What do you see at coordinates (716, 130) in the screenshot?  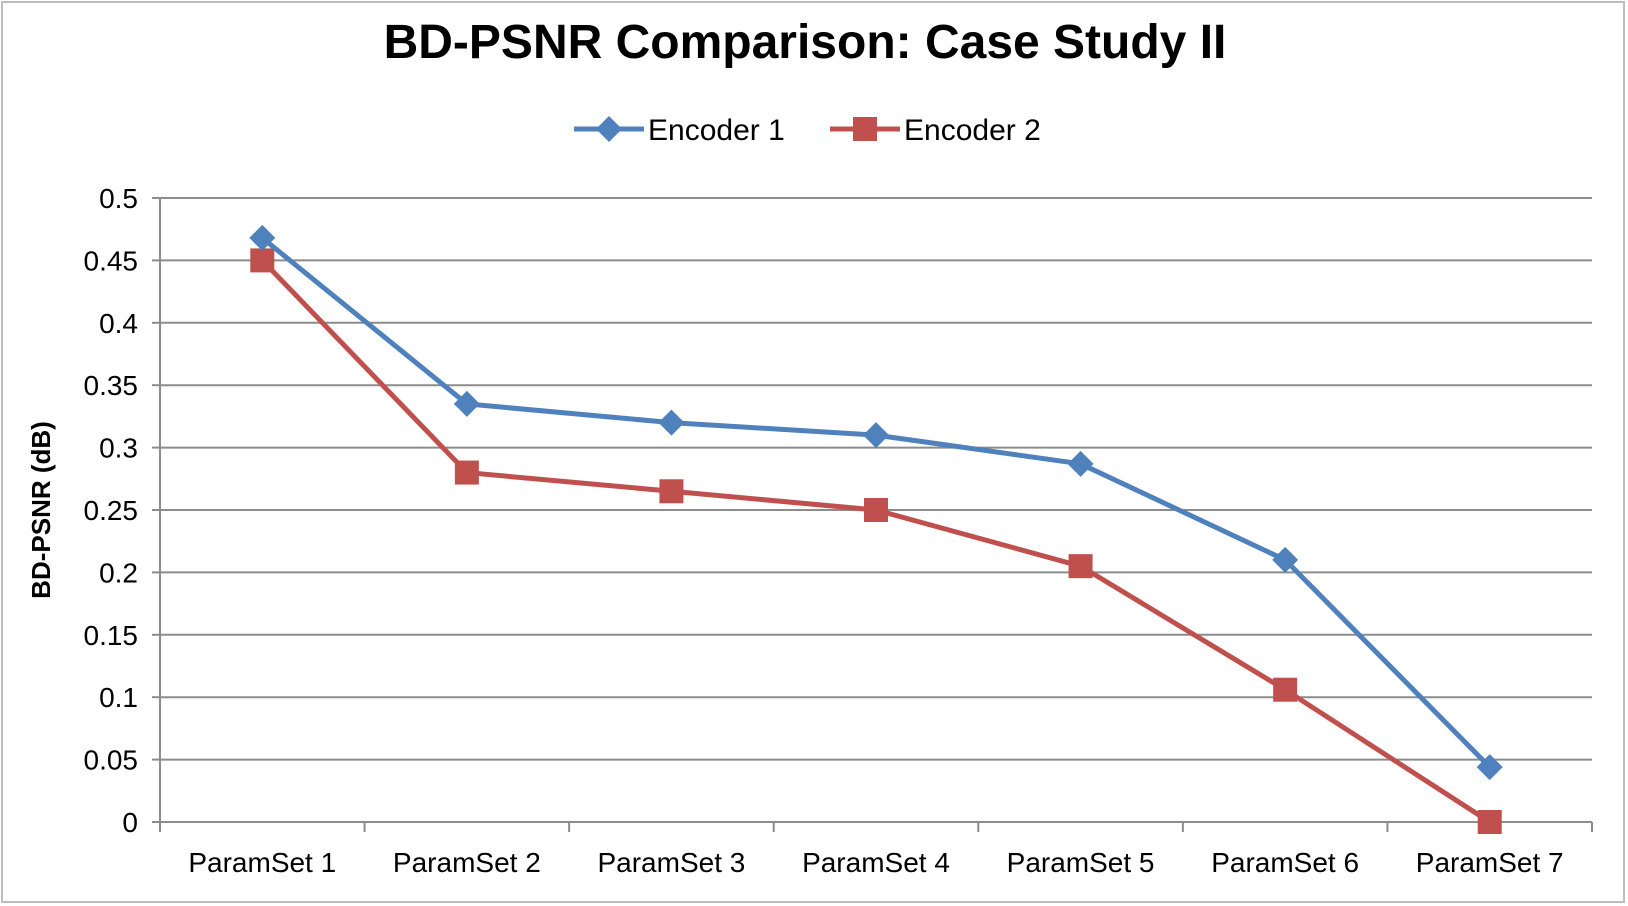 I see `legend-label: Encoder 1` at bounding box center [716, 130].